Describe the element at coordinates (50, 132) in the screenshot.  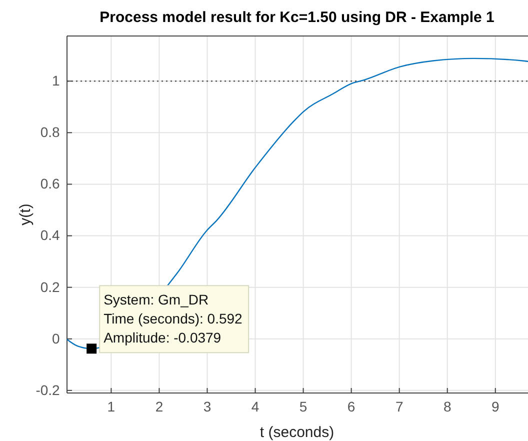
I see `y-tick-label: 0.8` at that location.